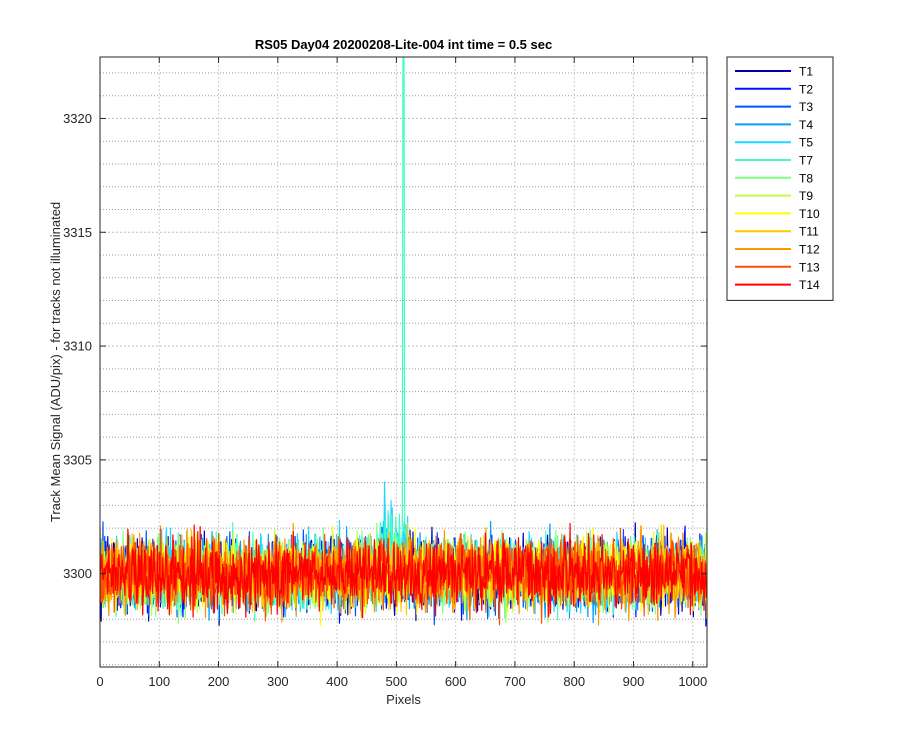 Image resolution: width=900 pixels, height=750 pixels. I want to click on y-tick-label: 3320, so click(77, 118).